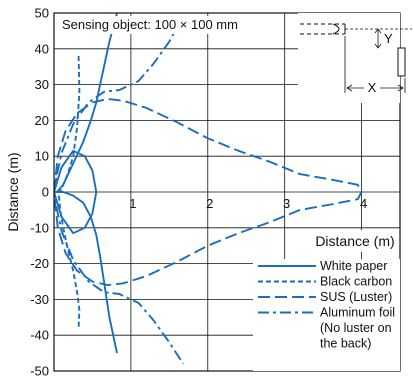 This screenshot has height=380, width=414. I want to click on y-tick-label: -40, so click(39, 335).